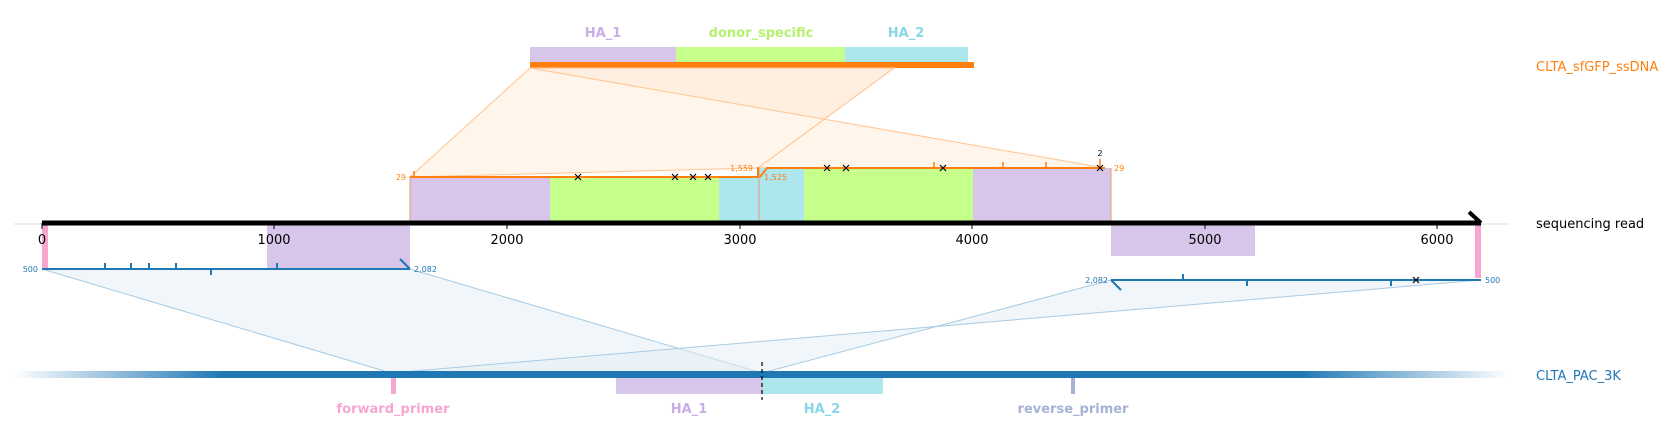  Describe the element at coordinates (401, 177) in the screenshot. I see `donor-label-left-start: 29` at that location.